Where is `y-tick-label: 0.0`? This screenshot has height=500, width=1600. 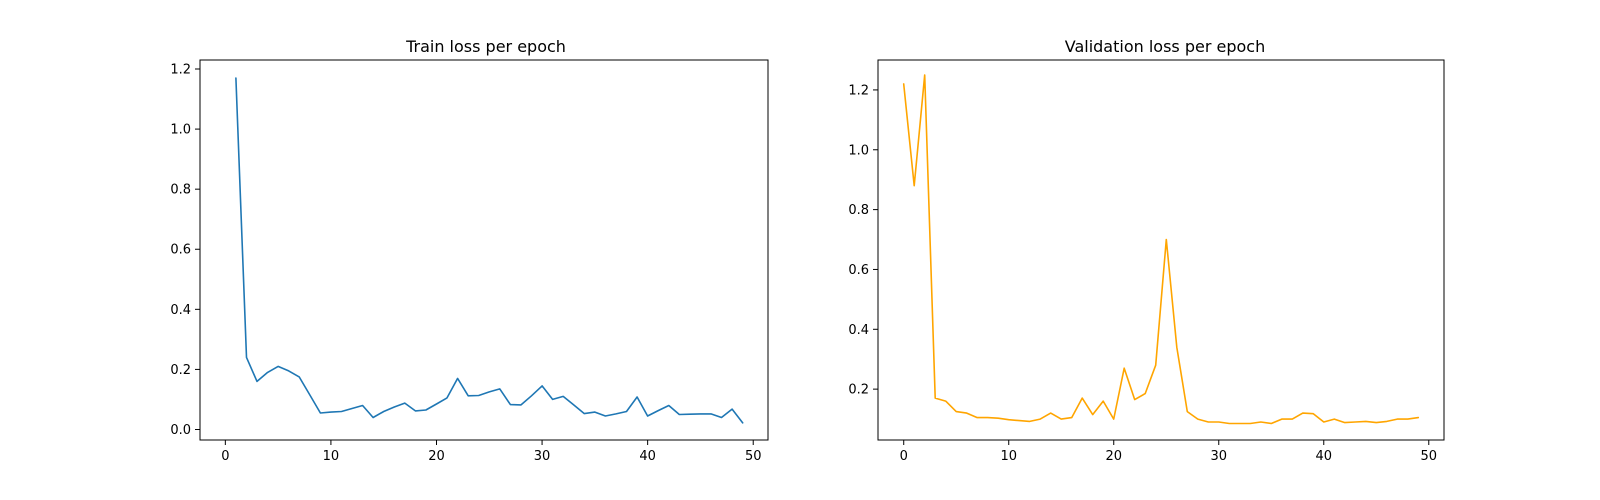
y-tick-label: 0.0 is located at coordinates (180, 430).